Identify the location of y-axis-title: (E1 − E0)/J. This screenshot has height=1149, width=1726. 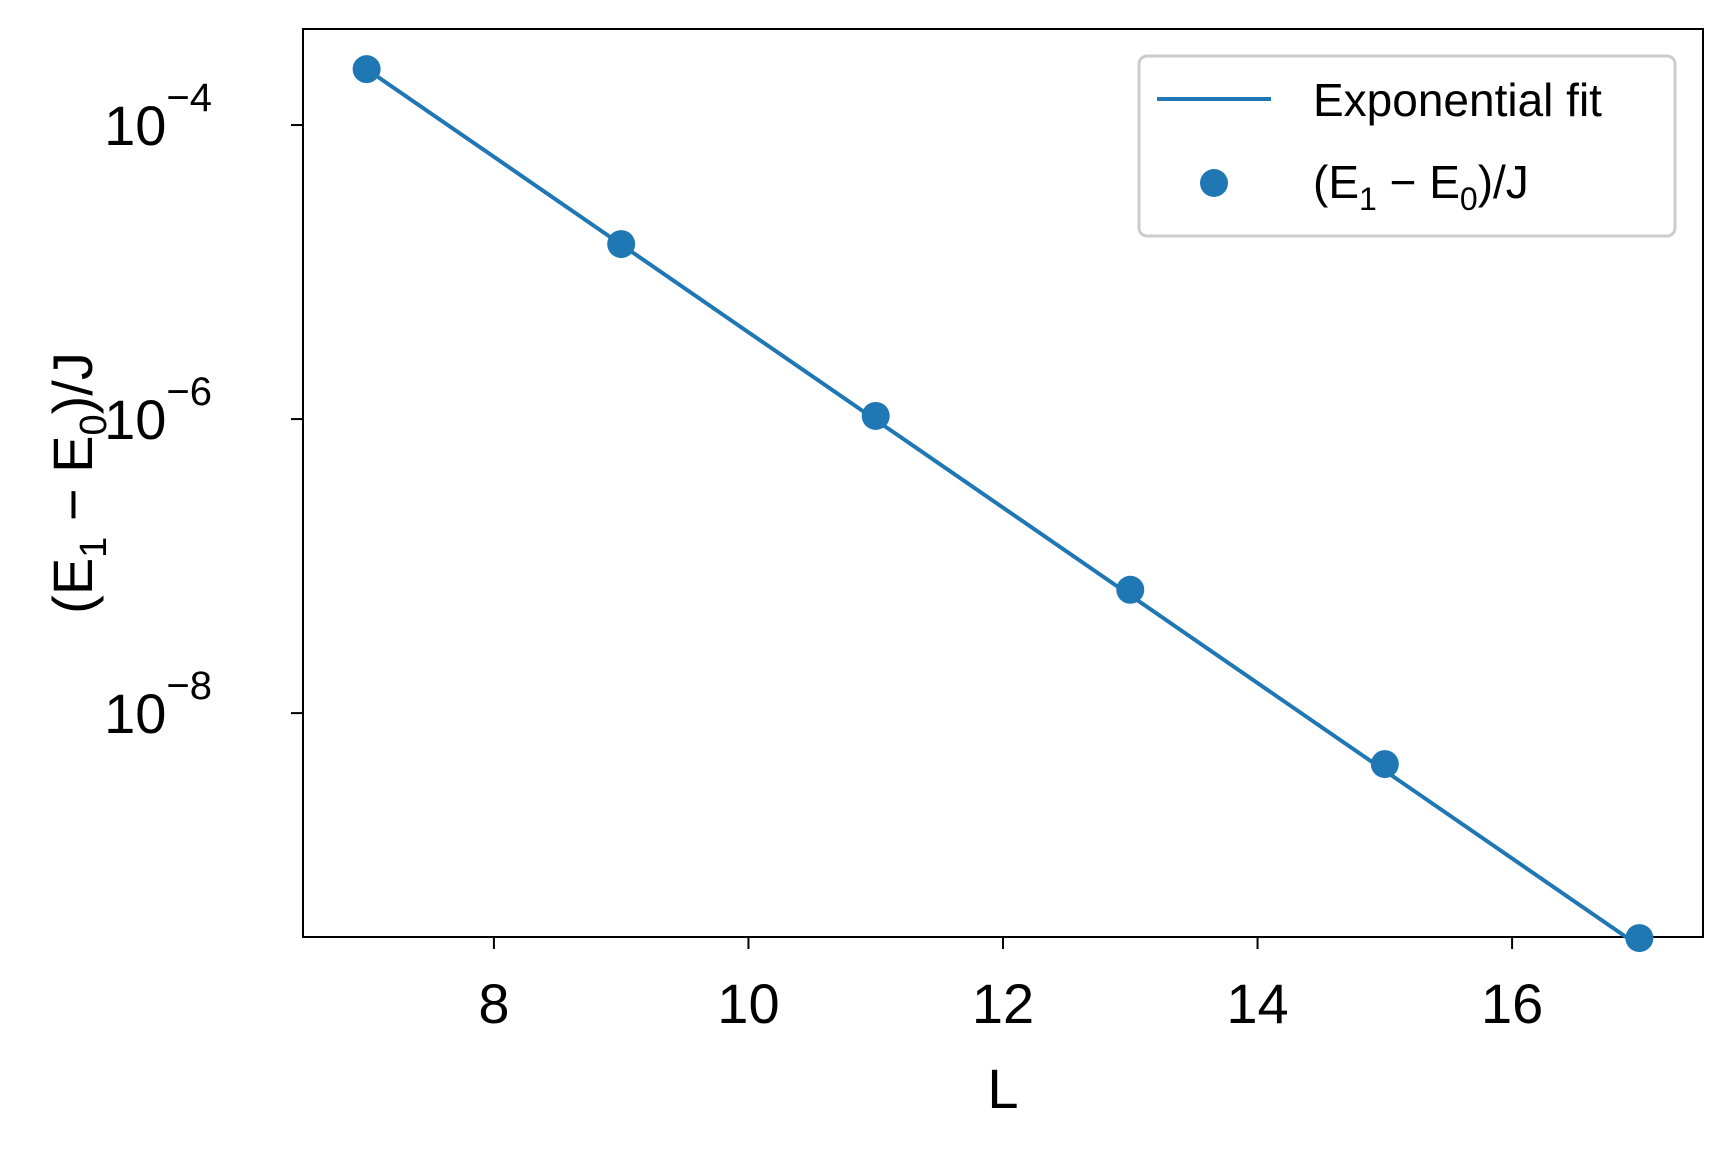
(78, 483).